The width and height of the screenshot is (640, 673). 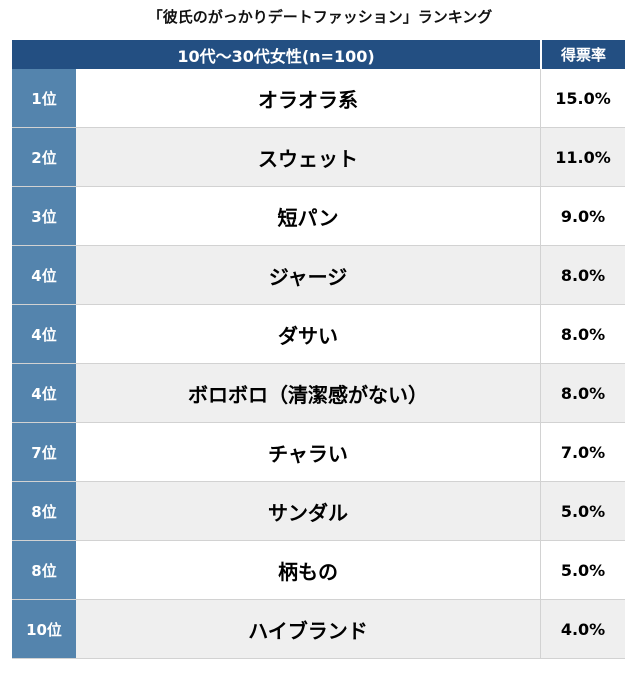 I want to click on table-row: 4位 ダサい 8.0%, so click(x=318, y=334).